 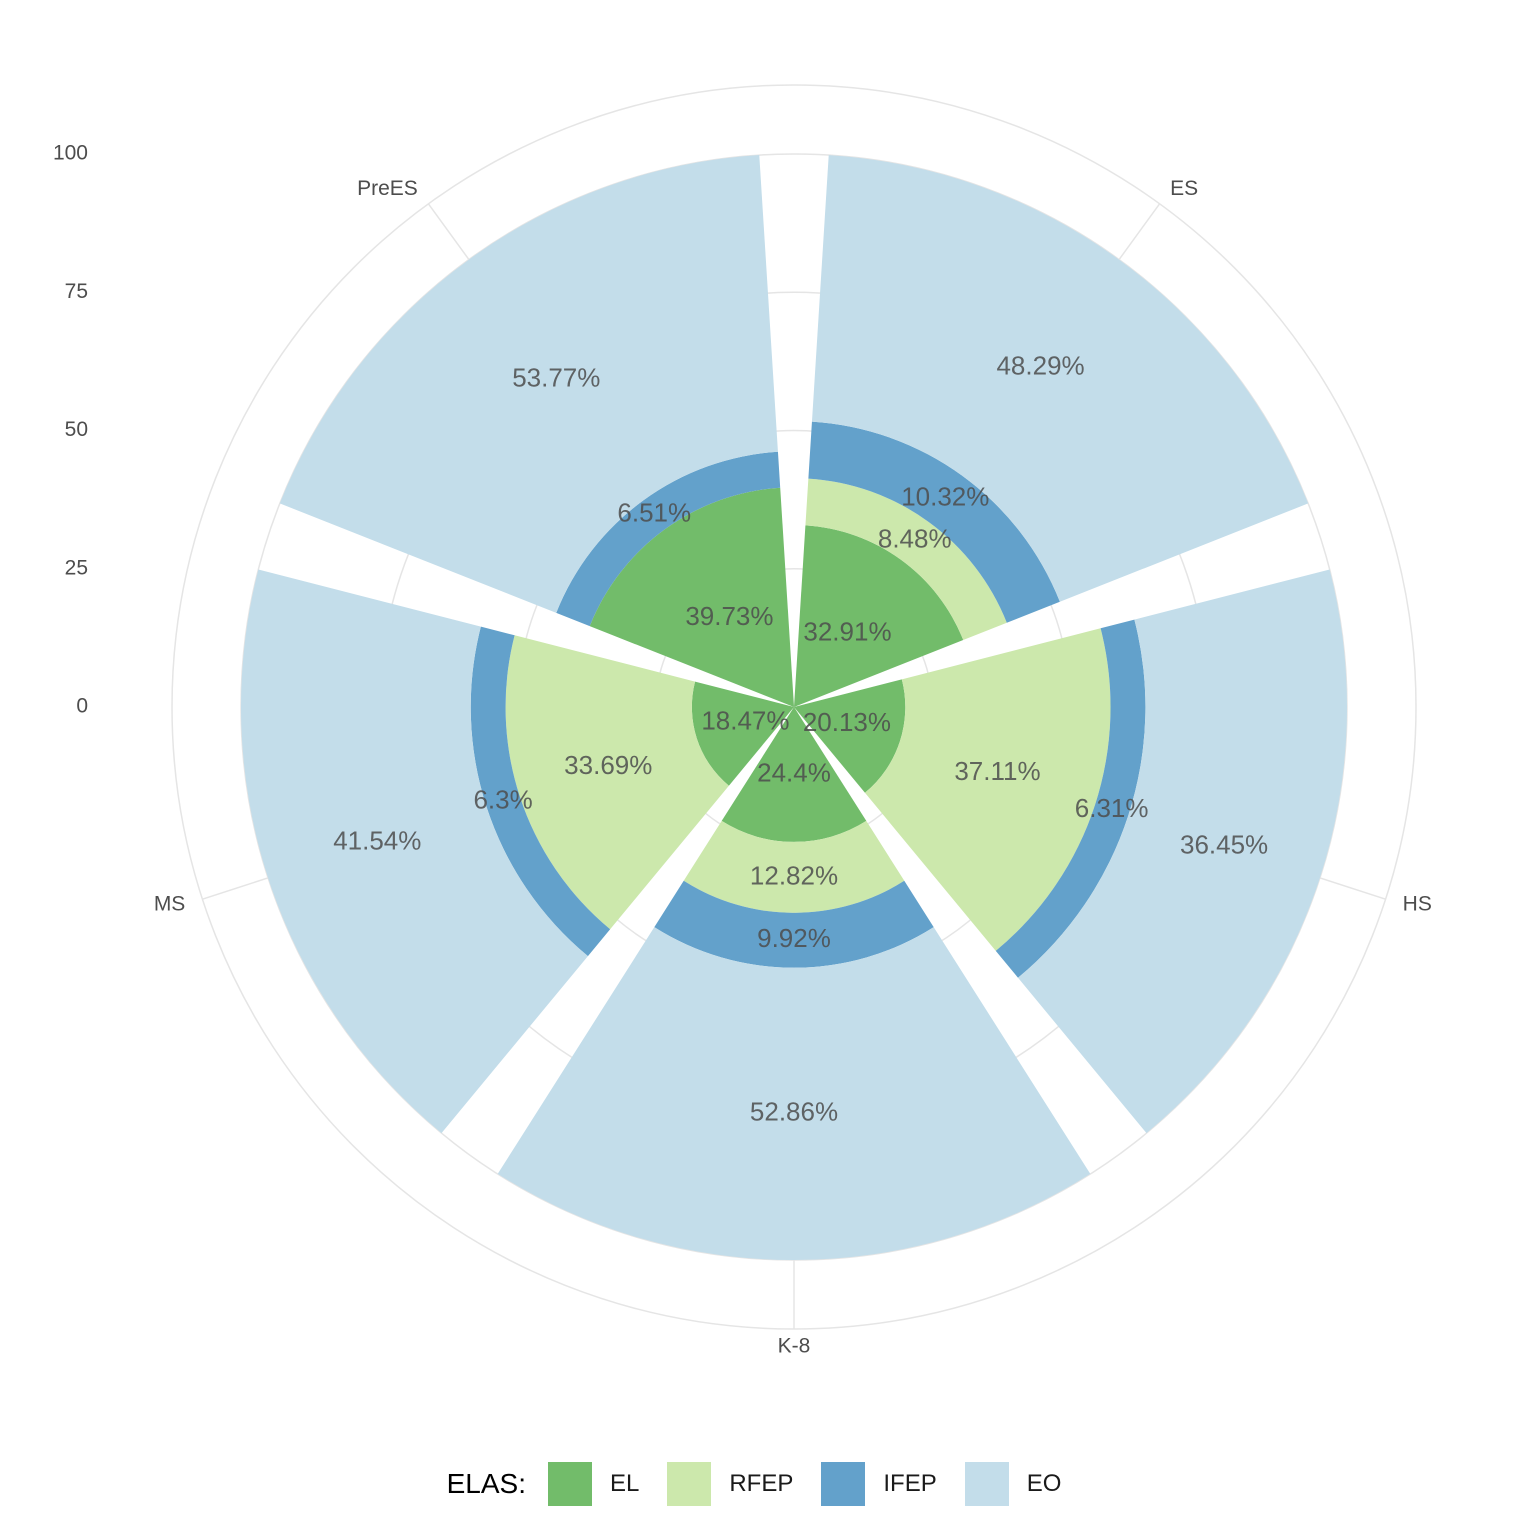 What do you see at coordinates (745, 721) in the screenshot?
I see `value-label-ms-el: 18.47%` at bounding box center [745, 721].